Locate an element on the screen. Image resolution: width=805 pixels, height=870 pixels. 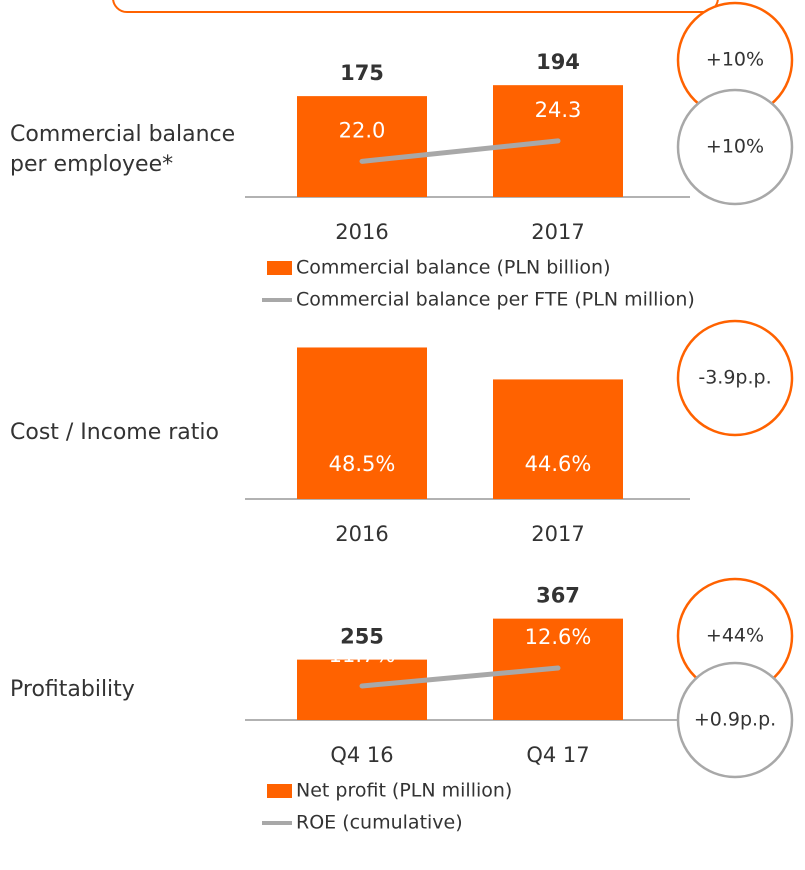
x-tick-label: Q4 17 is located at coordinates (557, 755).